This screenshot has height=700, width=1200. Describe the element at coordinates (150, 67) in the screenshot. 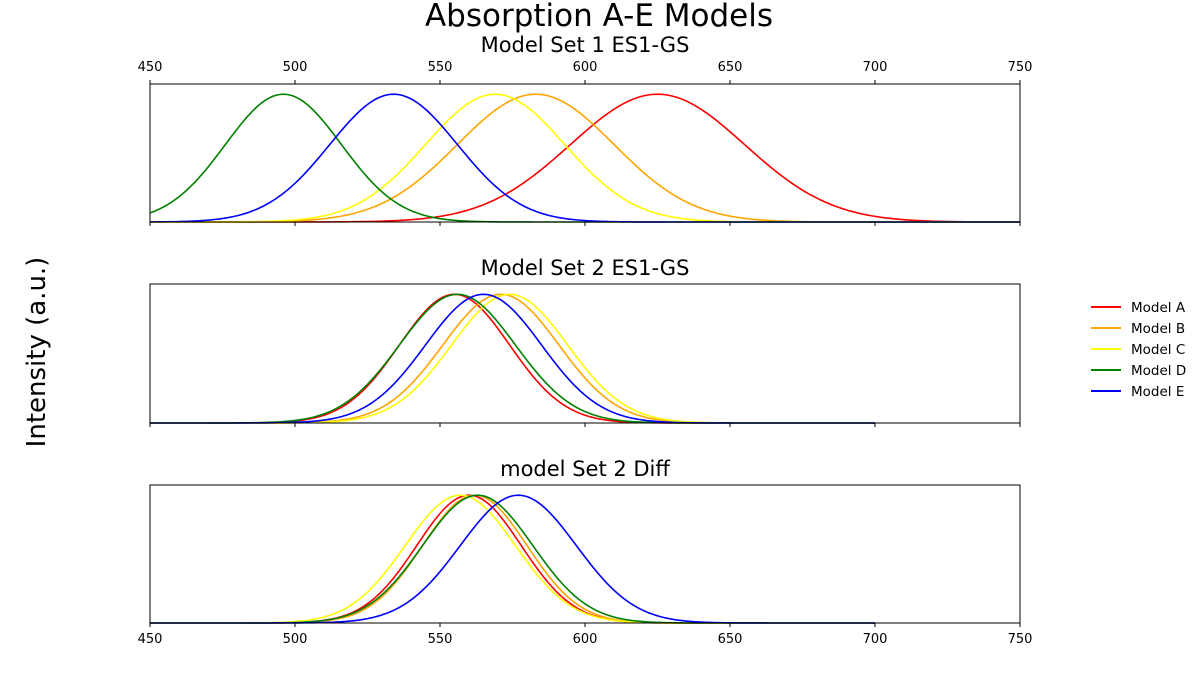

I see `x-tick-label-top: 450` at that location.